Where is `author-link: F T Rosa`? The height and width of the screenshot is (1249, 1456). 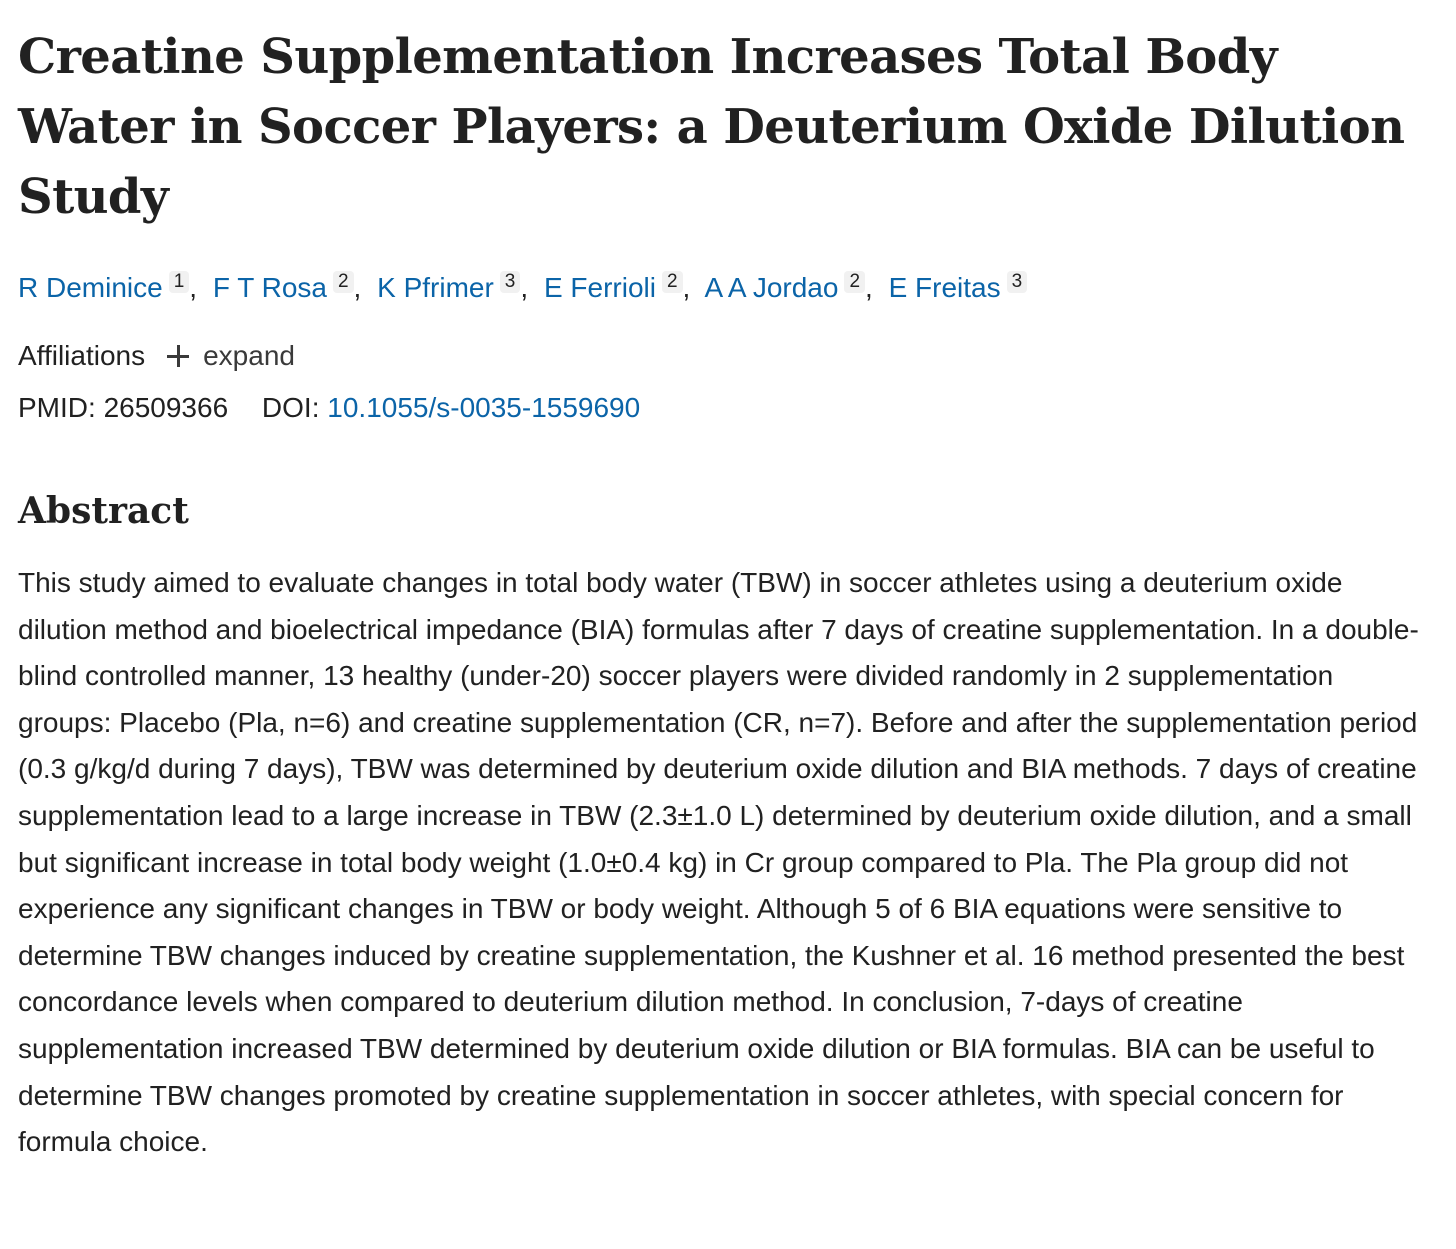 author-link: F T Rosa is located at coordinates (269, 287).